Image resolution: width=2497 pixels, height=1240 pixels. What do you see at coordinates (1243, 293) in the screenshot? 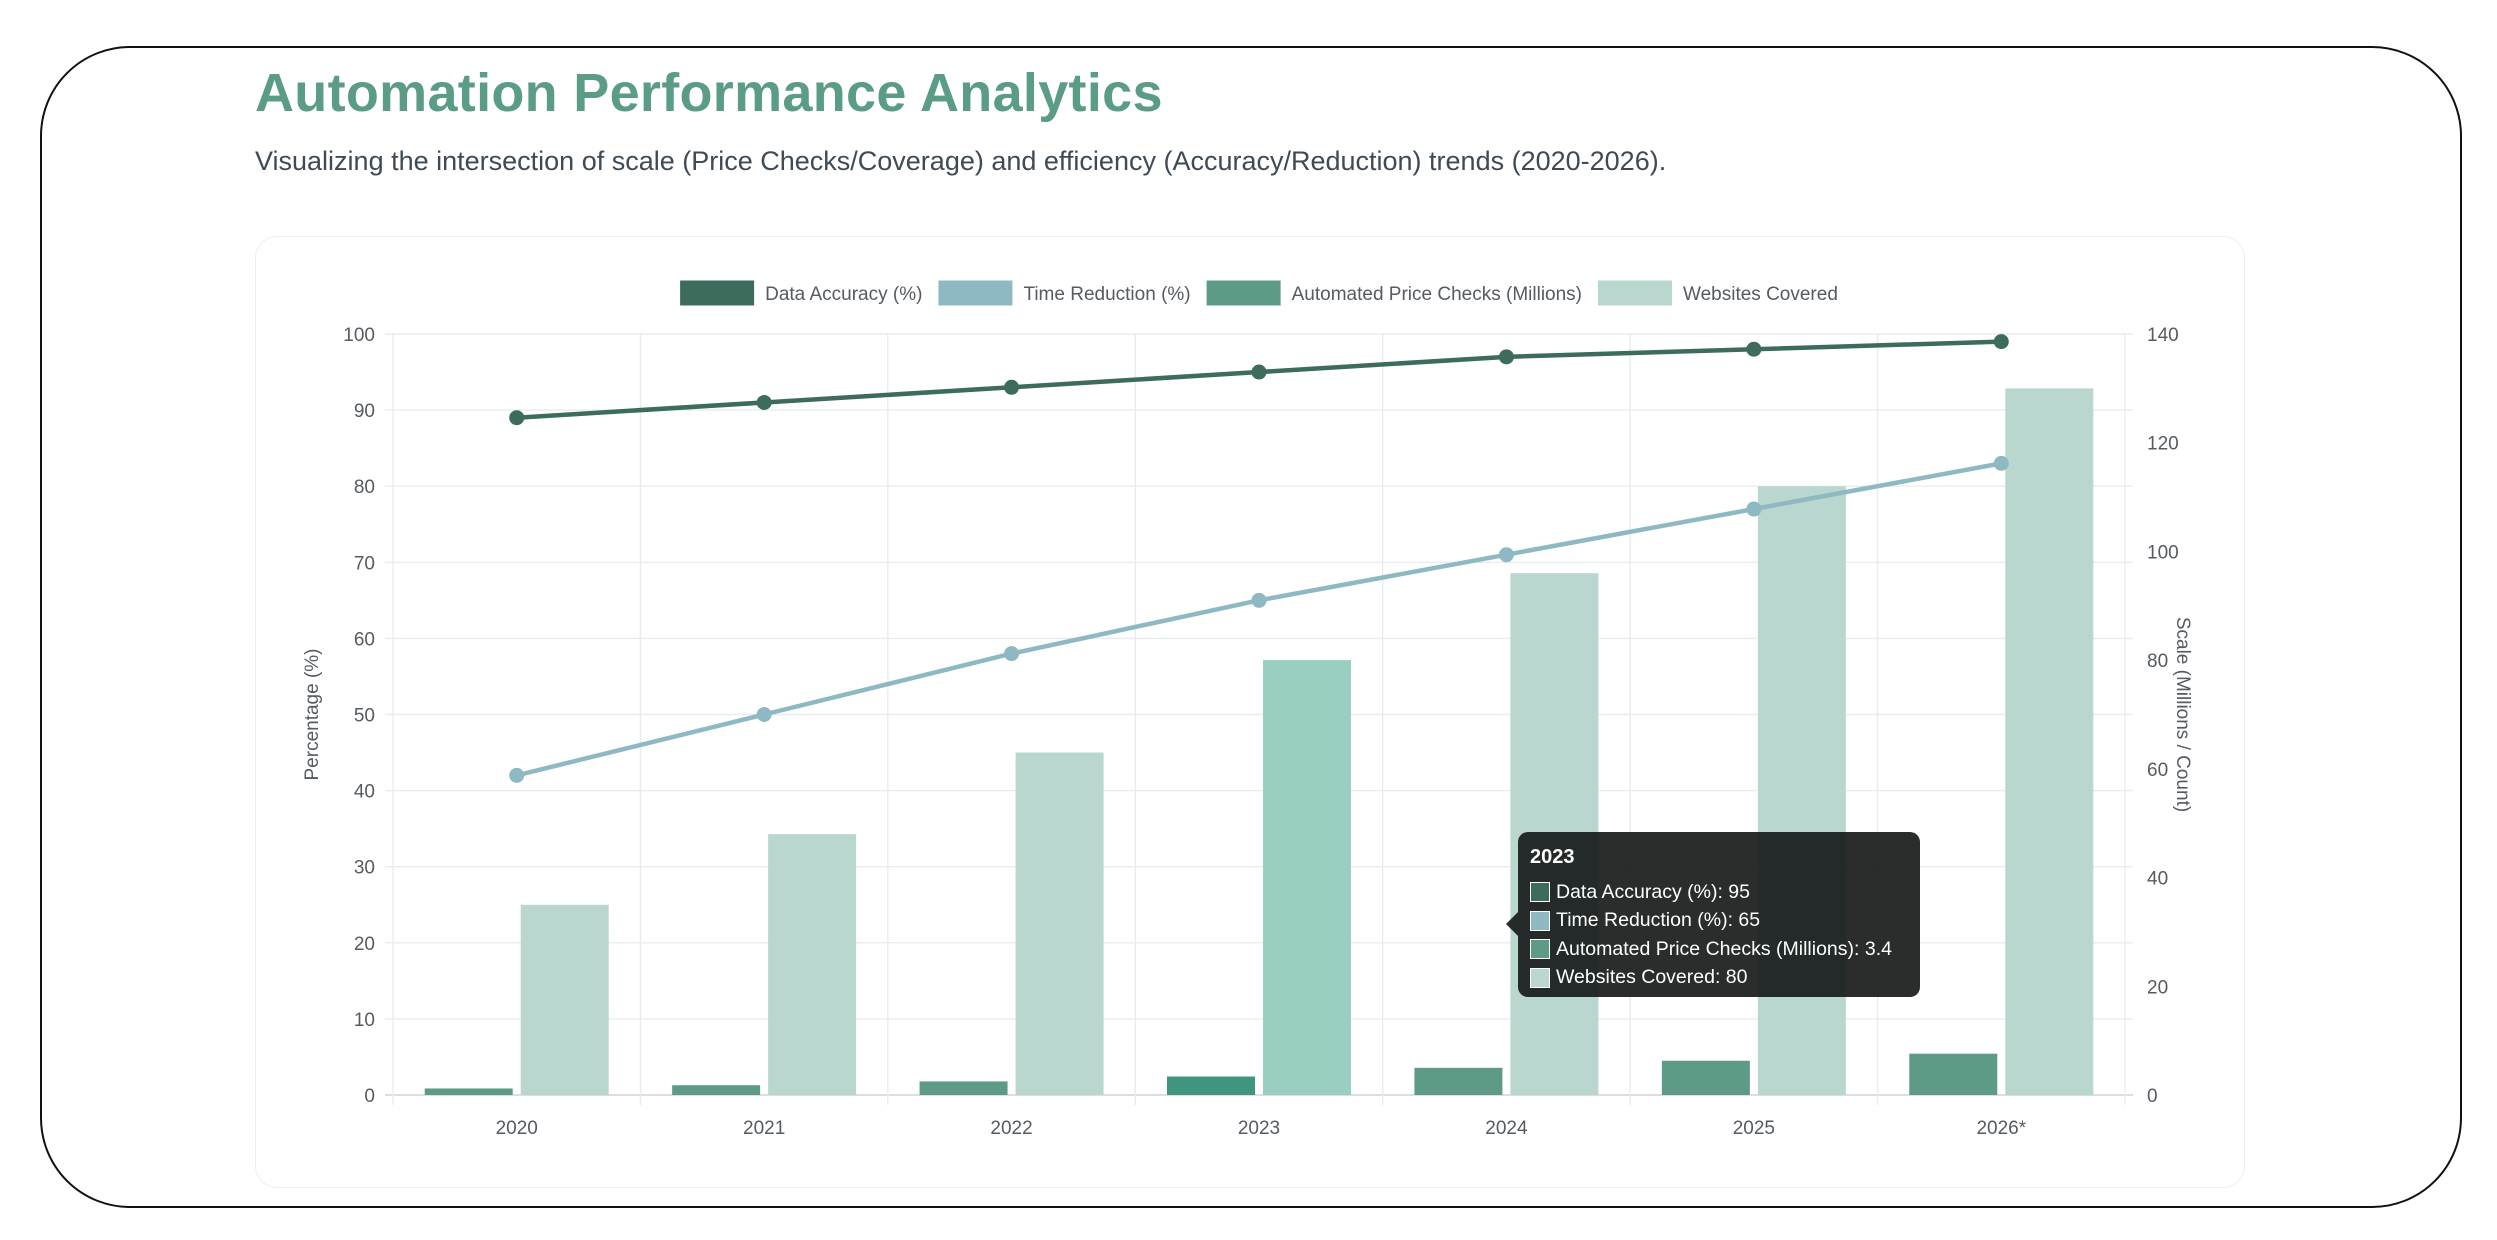
I see `legend-swatch-price-checks` at bounding box center [1243, 293].